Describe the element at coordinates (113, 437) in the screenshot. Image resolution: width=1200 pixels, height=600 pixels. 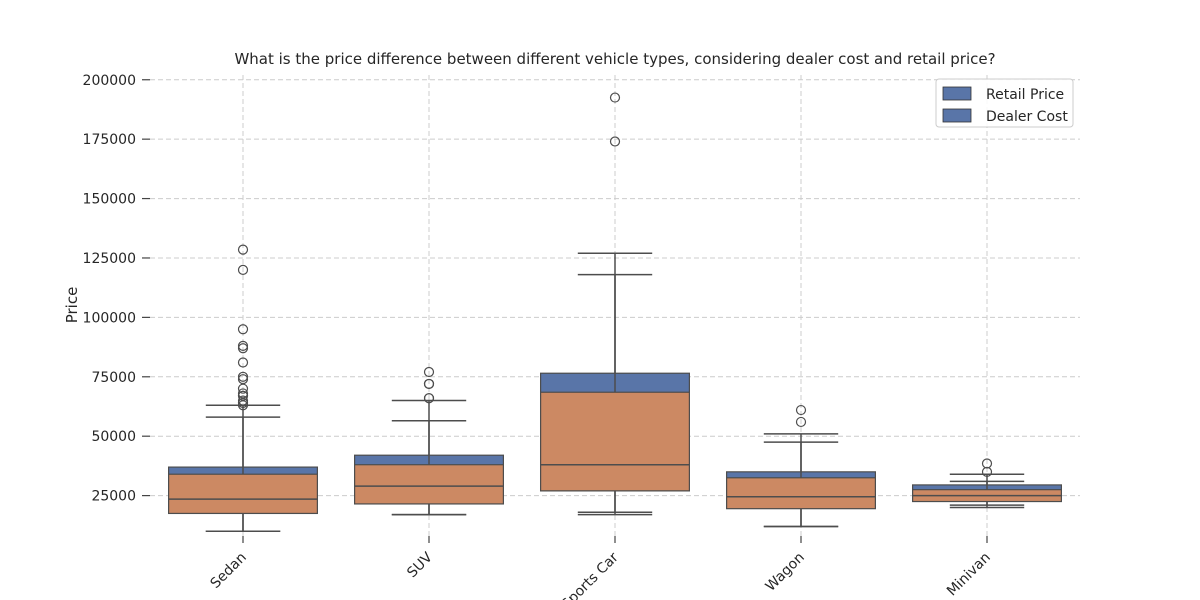
I see `y-tick-label: 50000` at that location.